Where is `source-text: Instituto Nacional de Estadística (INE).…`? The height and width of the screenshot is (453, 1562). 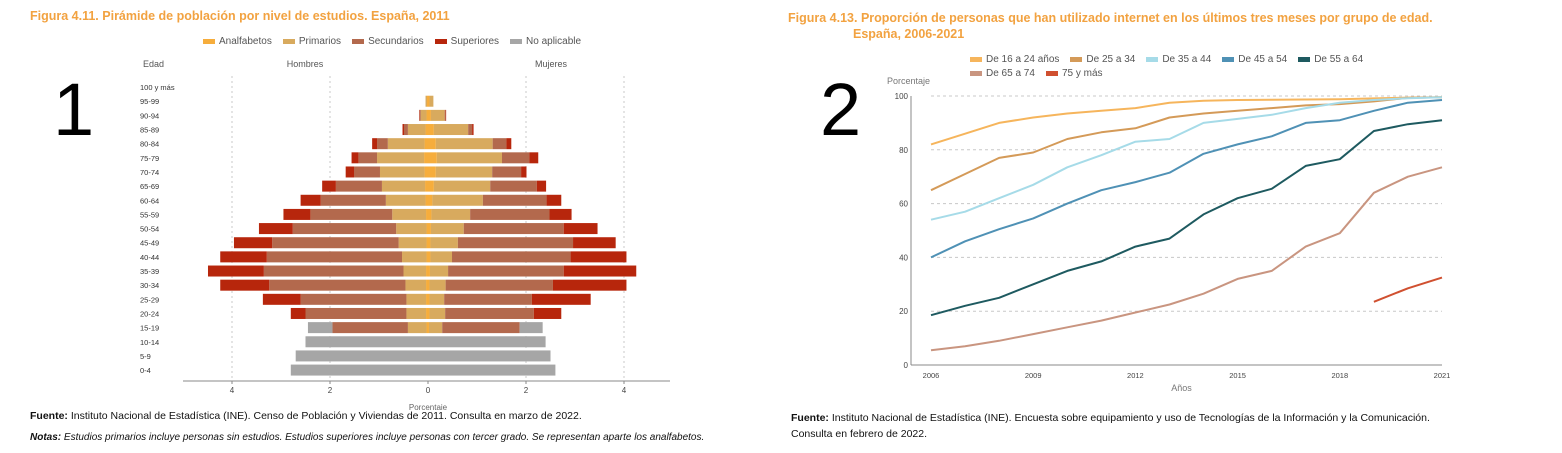
source-text: Instituto Nacional de Estadística (INE).… is located at coordinates (324, 416).